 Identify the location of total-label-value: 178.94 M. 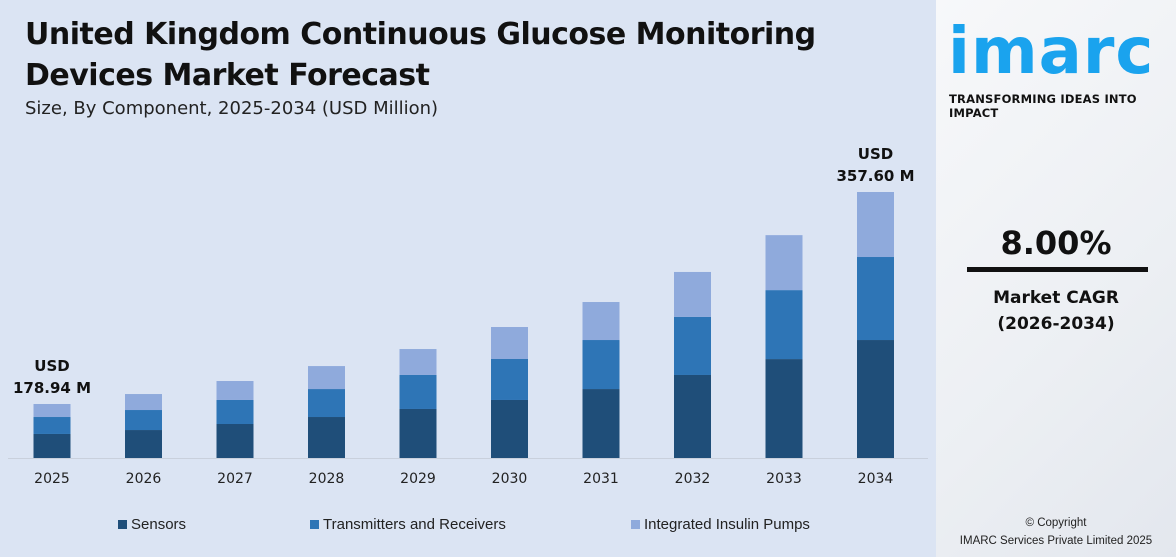
(52, 388).